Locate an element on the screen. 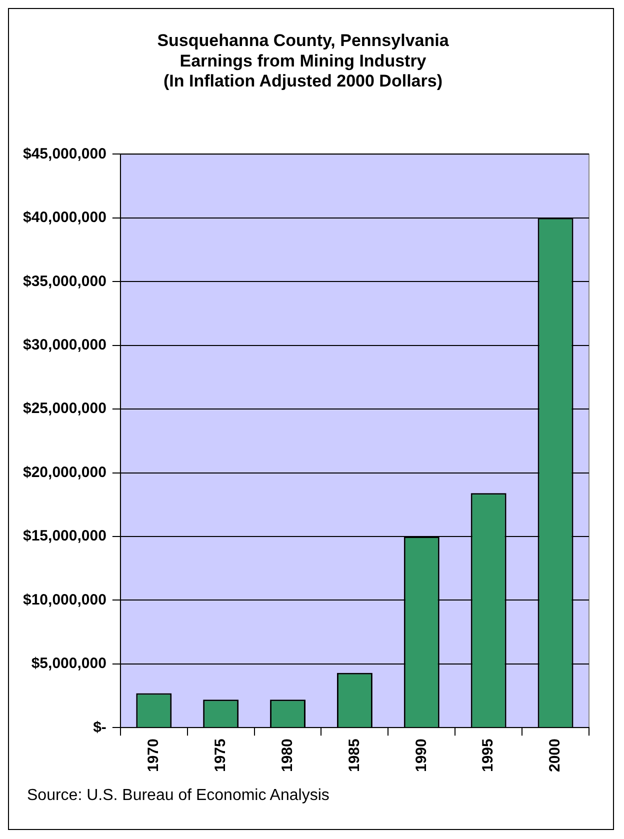 The width and height of the screenshot is (624, 839). y-tick-label: $20,000,000 is located at coordinates (64, 472).